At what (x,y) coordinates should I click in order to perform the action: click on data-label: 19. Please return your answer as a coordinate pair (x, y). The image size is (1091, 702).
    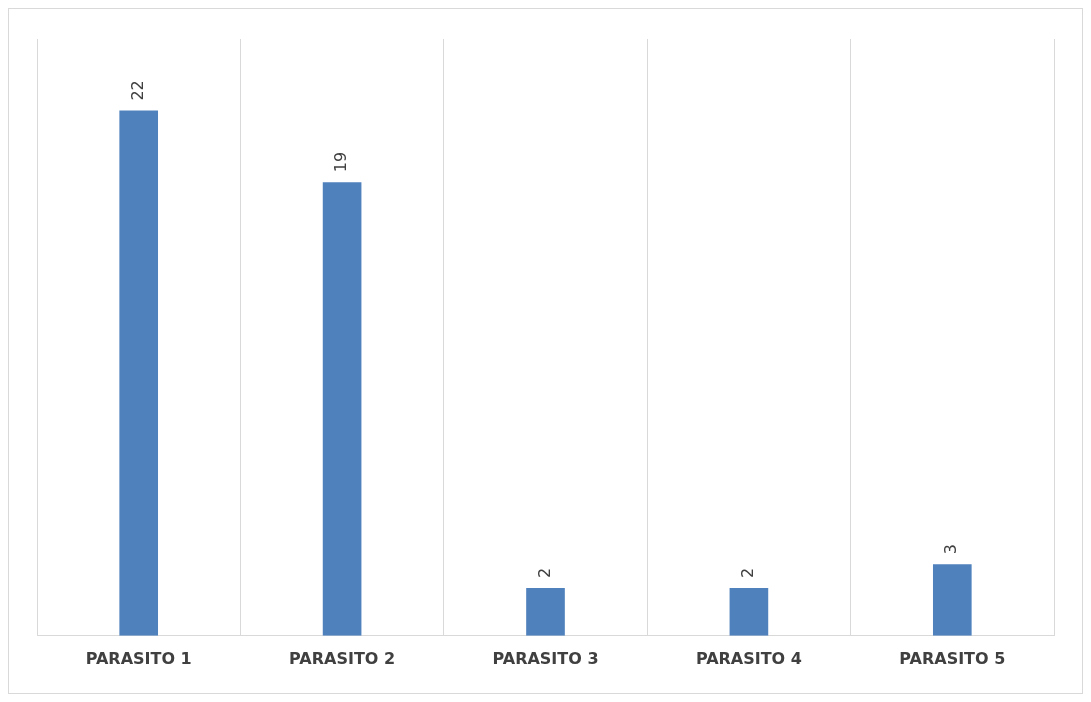
    Looking at the image, I should click on (341, 162).